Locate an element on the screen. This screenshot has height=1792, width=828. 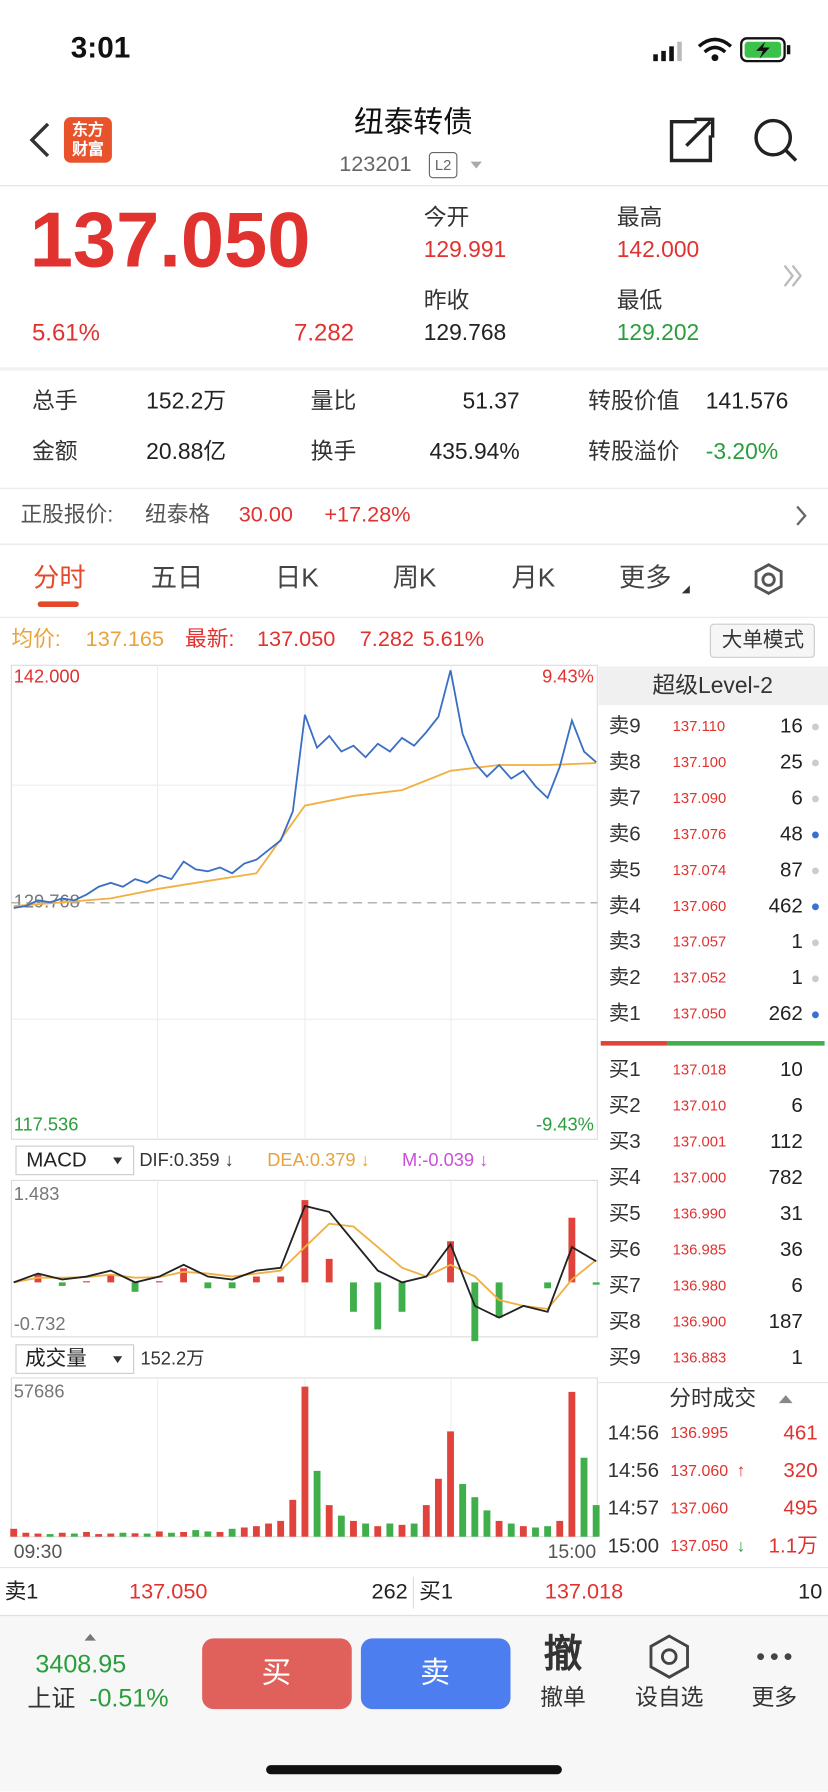
badge-box is located at coordinates (443, 165).